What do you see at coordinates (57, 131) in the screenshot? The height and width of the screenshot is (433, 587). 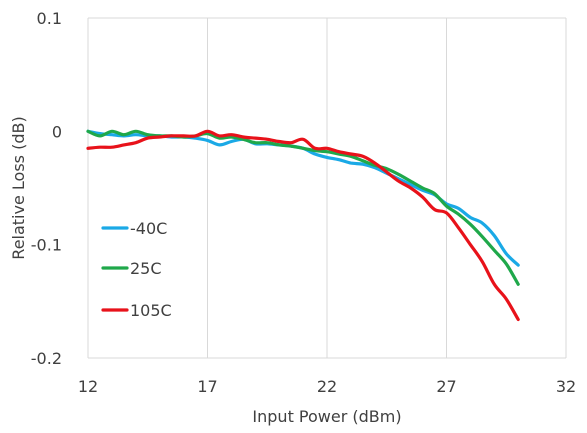 I see `y-tick-label: 0` at bounding box center [57, 131].